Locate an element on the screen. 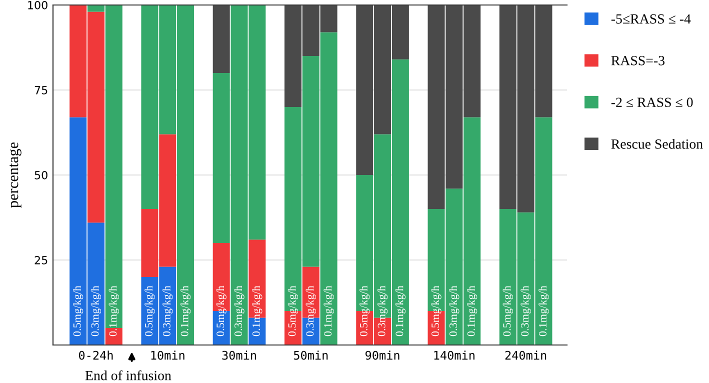 This screenshot has height=383, width=709. legend-label: Rescue Sedation is located at coordinates (657, 143).